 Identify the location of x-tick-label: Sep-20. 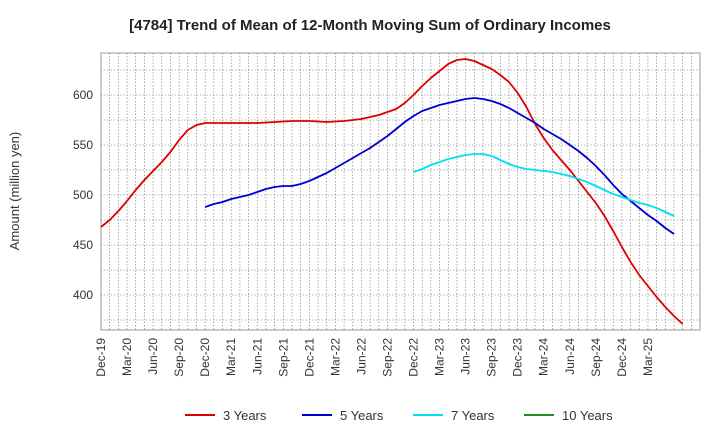
(179, 357).